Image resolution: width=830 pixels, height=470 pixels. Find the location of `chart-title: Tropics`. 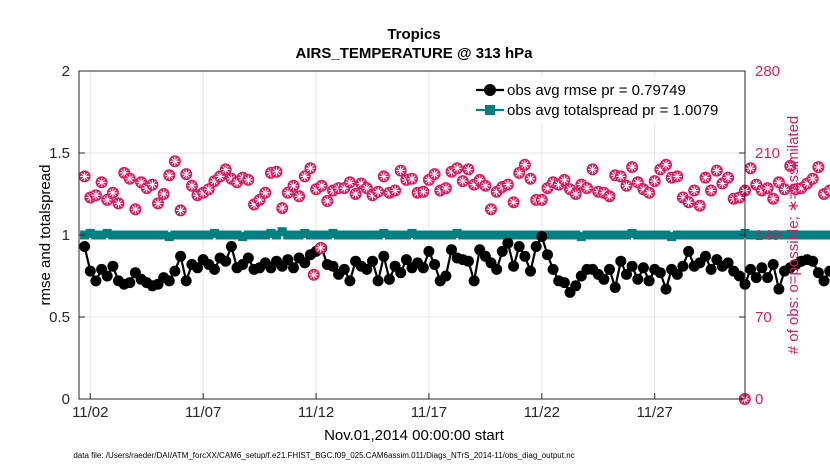

chart-title: Tropics is located at coordinates (413, 34).